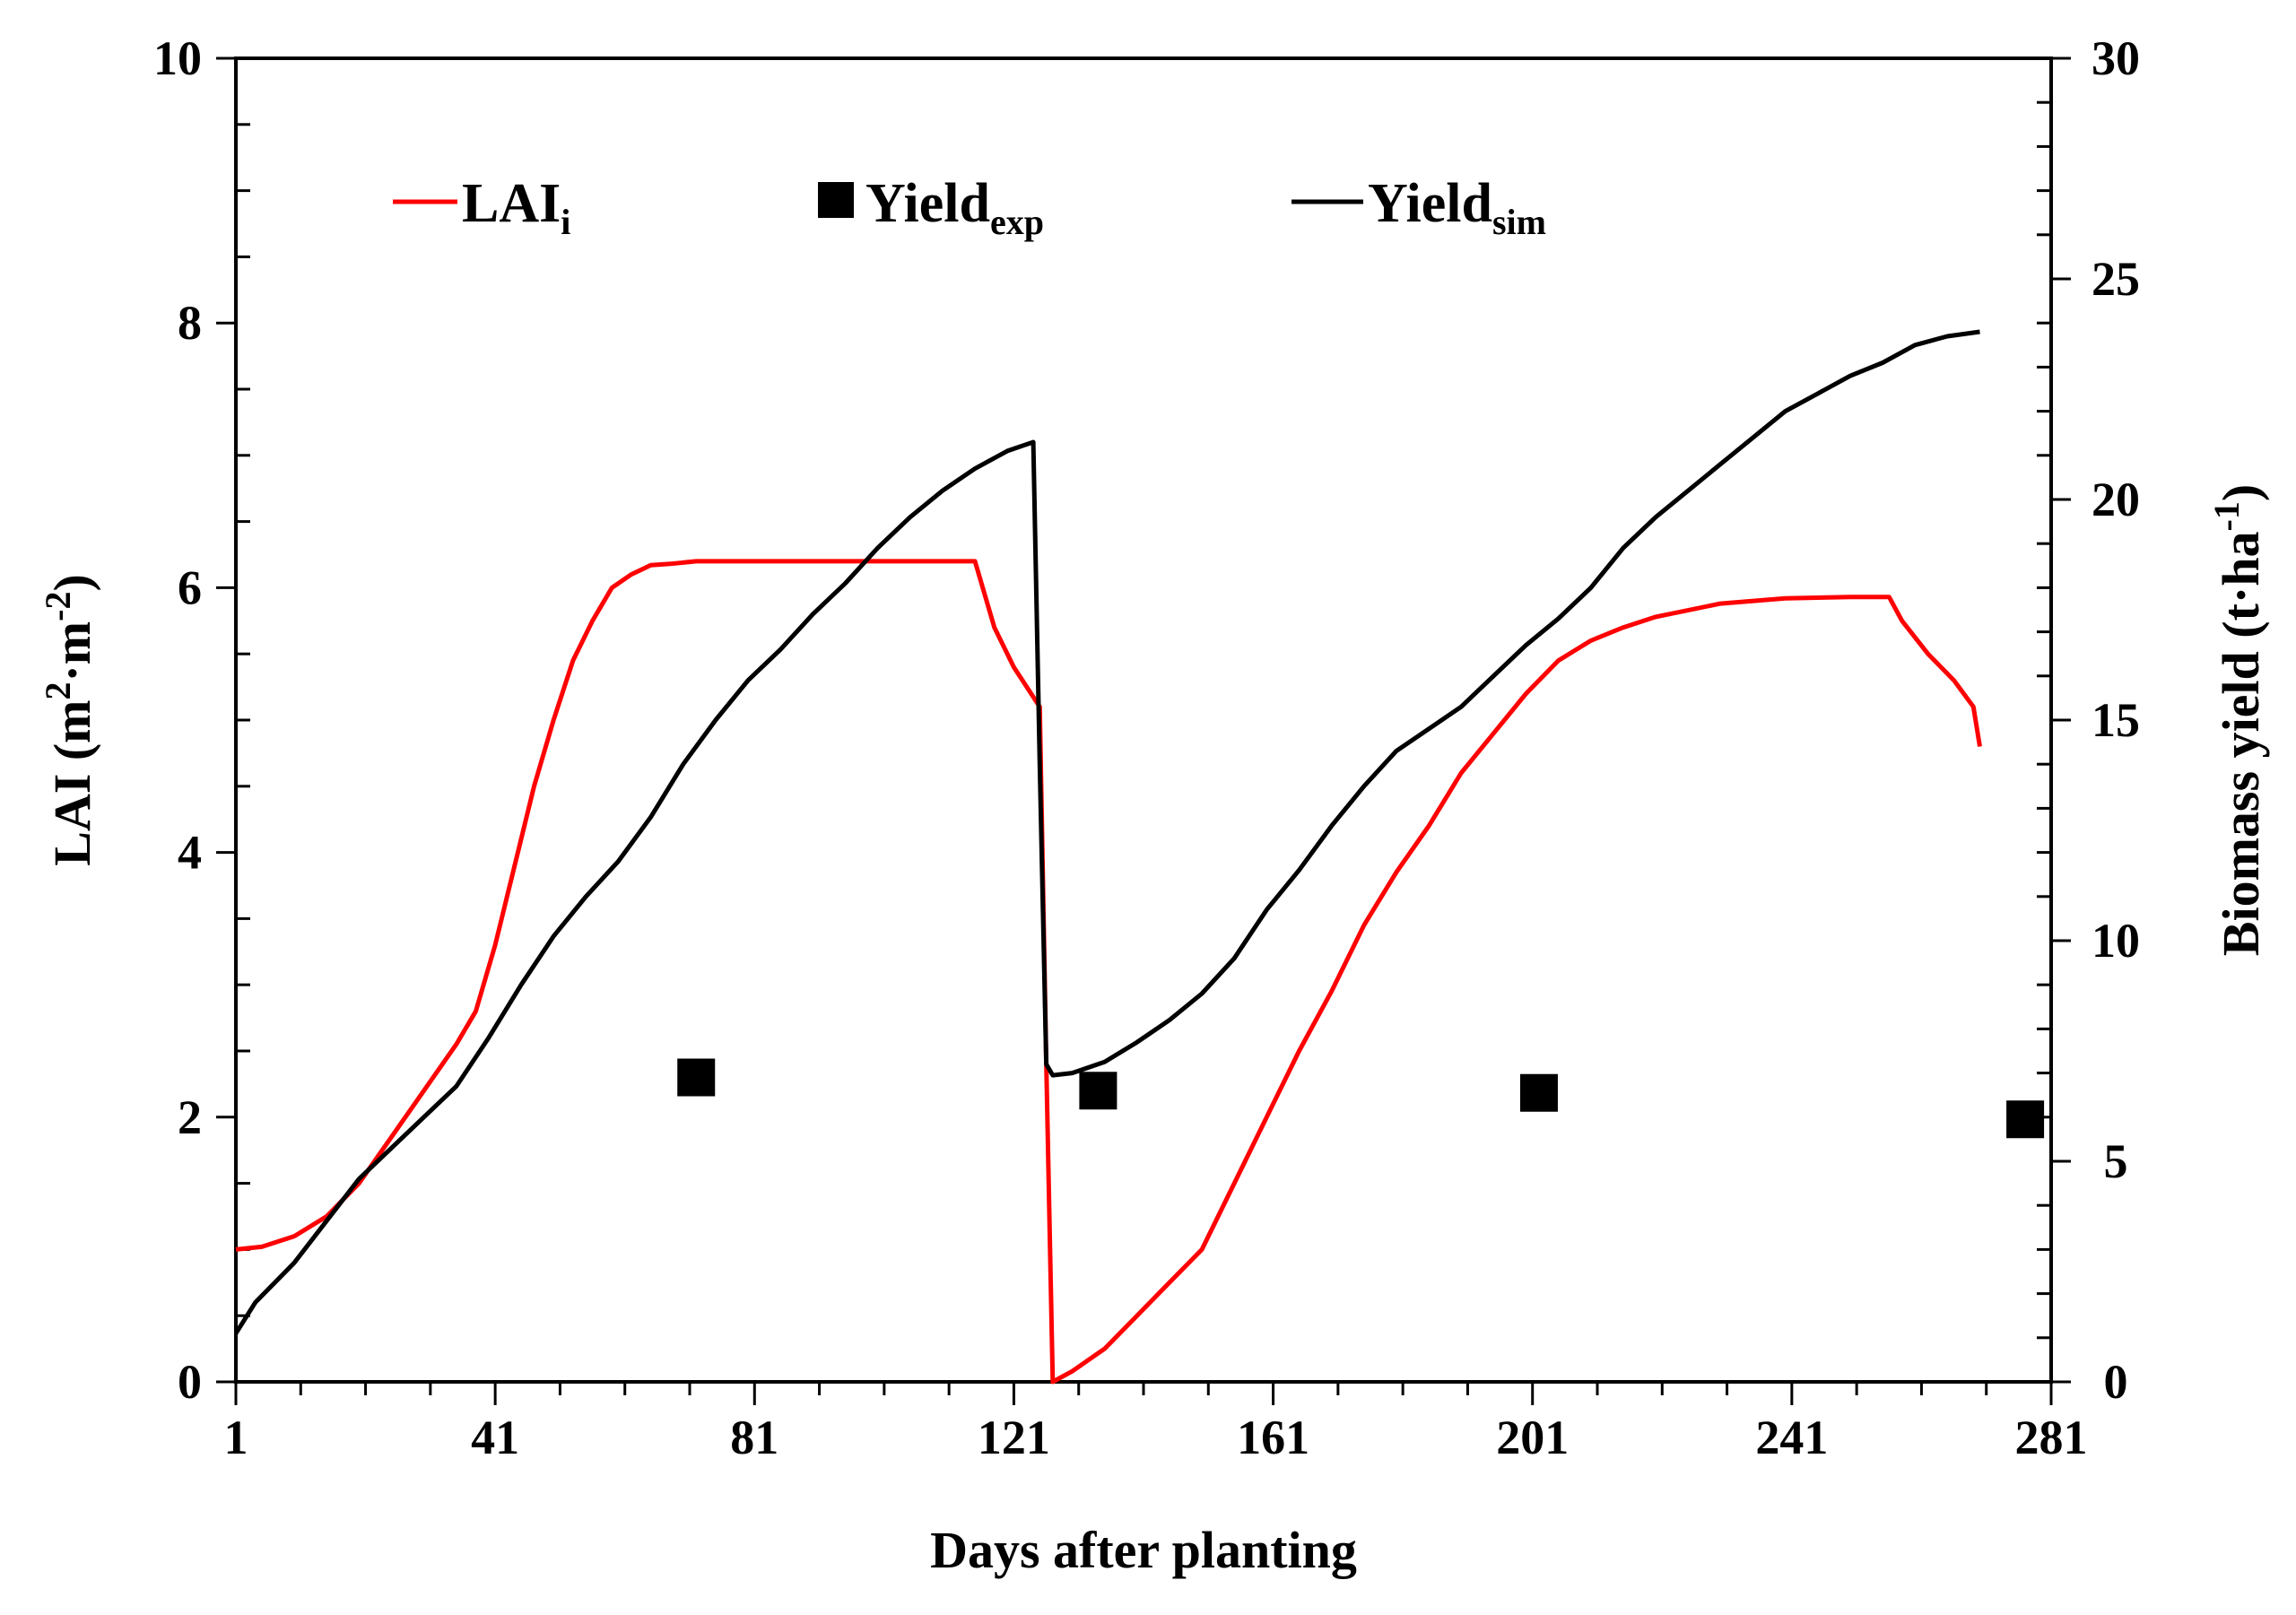 Image resolution: width=2296 pixels, height=1615 pixels. I want to click on y-left-tick-label: 2, so click(190, 1117).